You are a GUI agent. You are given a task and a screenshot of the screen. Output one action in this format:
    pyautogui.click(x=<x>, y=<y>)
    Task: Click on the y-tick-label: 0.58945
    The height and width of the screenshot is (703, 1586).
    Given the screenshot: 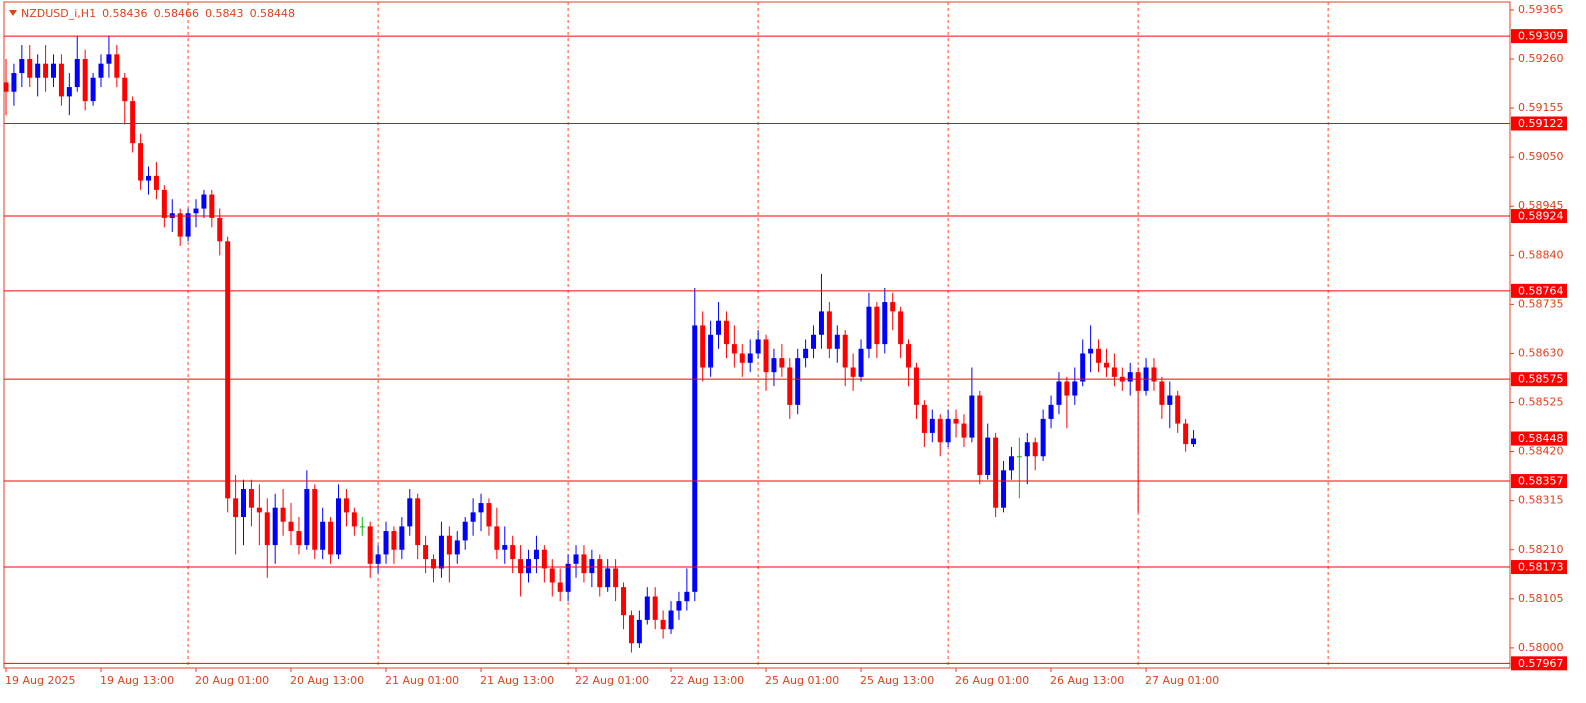 What is the action you would take?
    pyautogui.click(x=1541, y=205)
    